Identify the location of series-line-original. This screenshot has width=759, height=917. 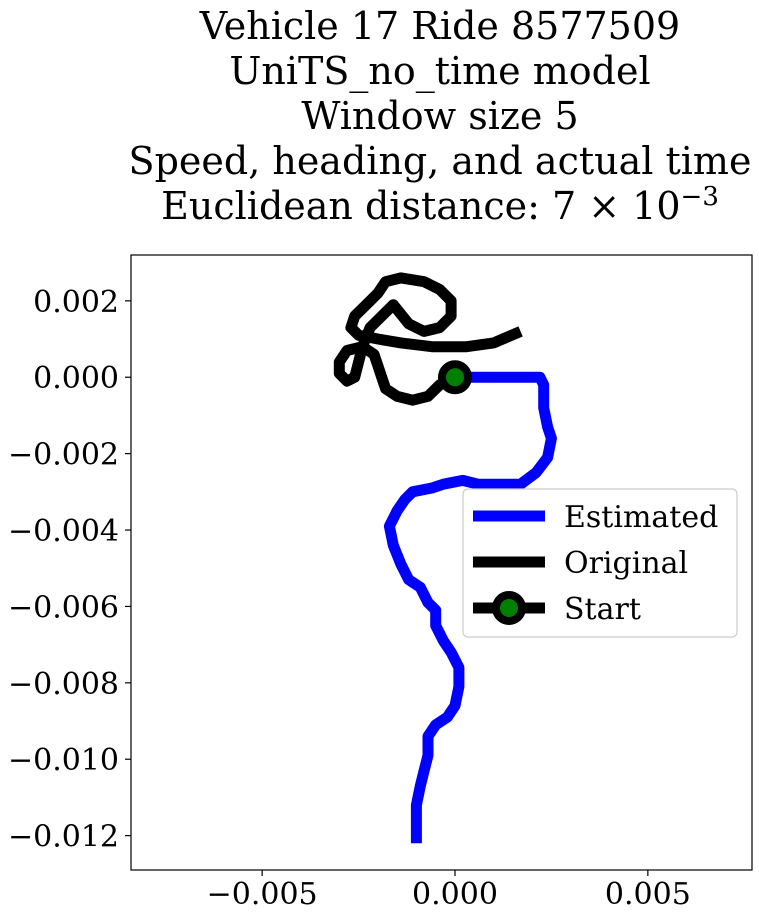
(428, 339).